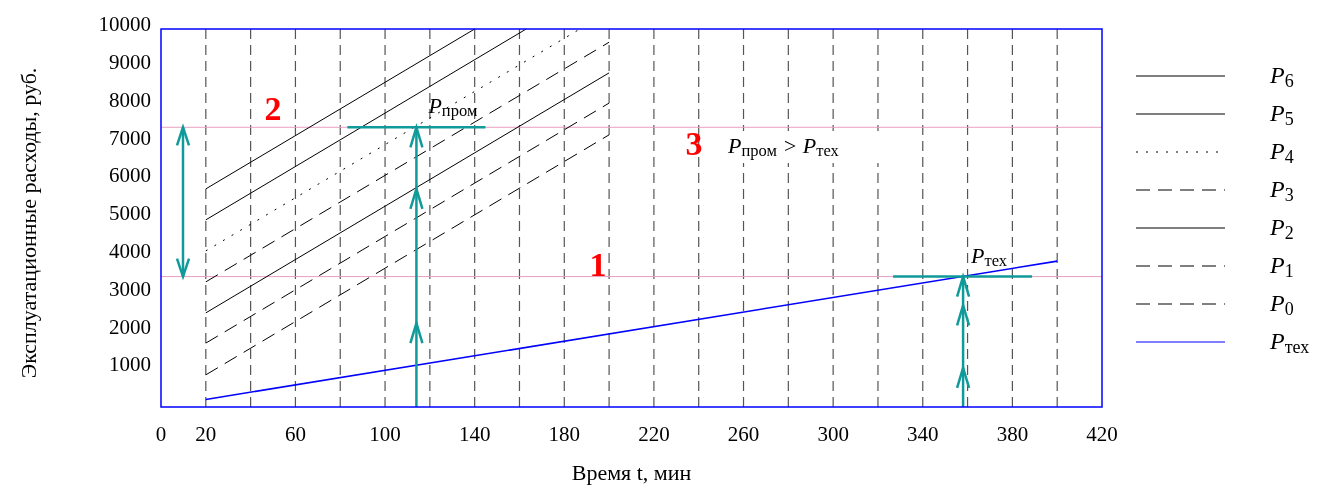 Image resolution: width=1335 pixels, height=494 pixels. Describe the element at coordinates (474, 434) in the screenshot. I see `x-tick-label: 140` at that location.